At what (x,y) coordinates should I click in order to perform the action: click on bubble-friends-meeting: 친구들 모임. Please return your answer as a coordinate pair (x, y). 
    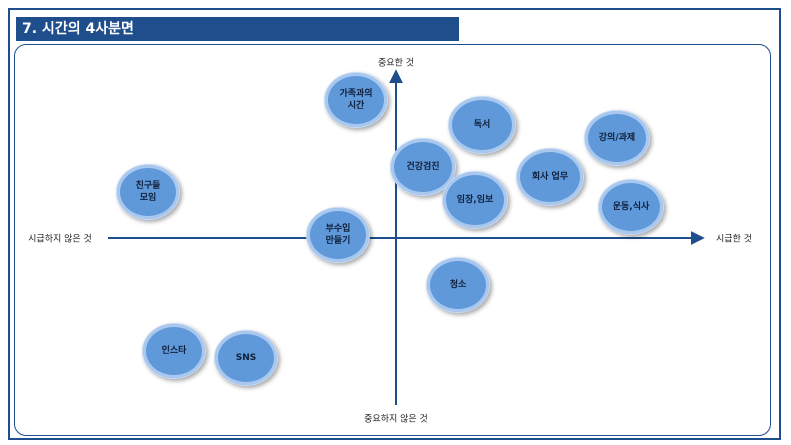
    Looking at the image, I should click on (148, 192).